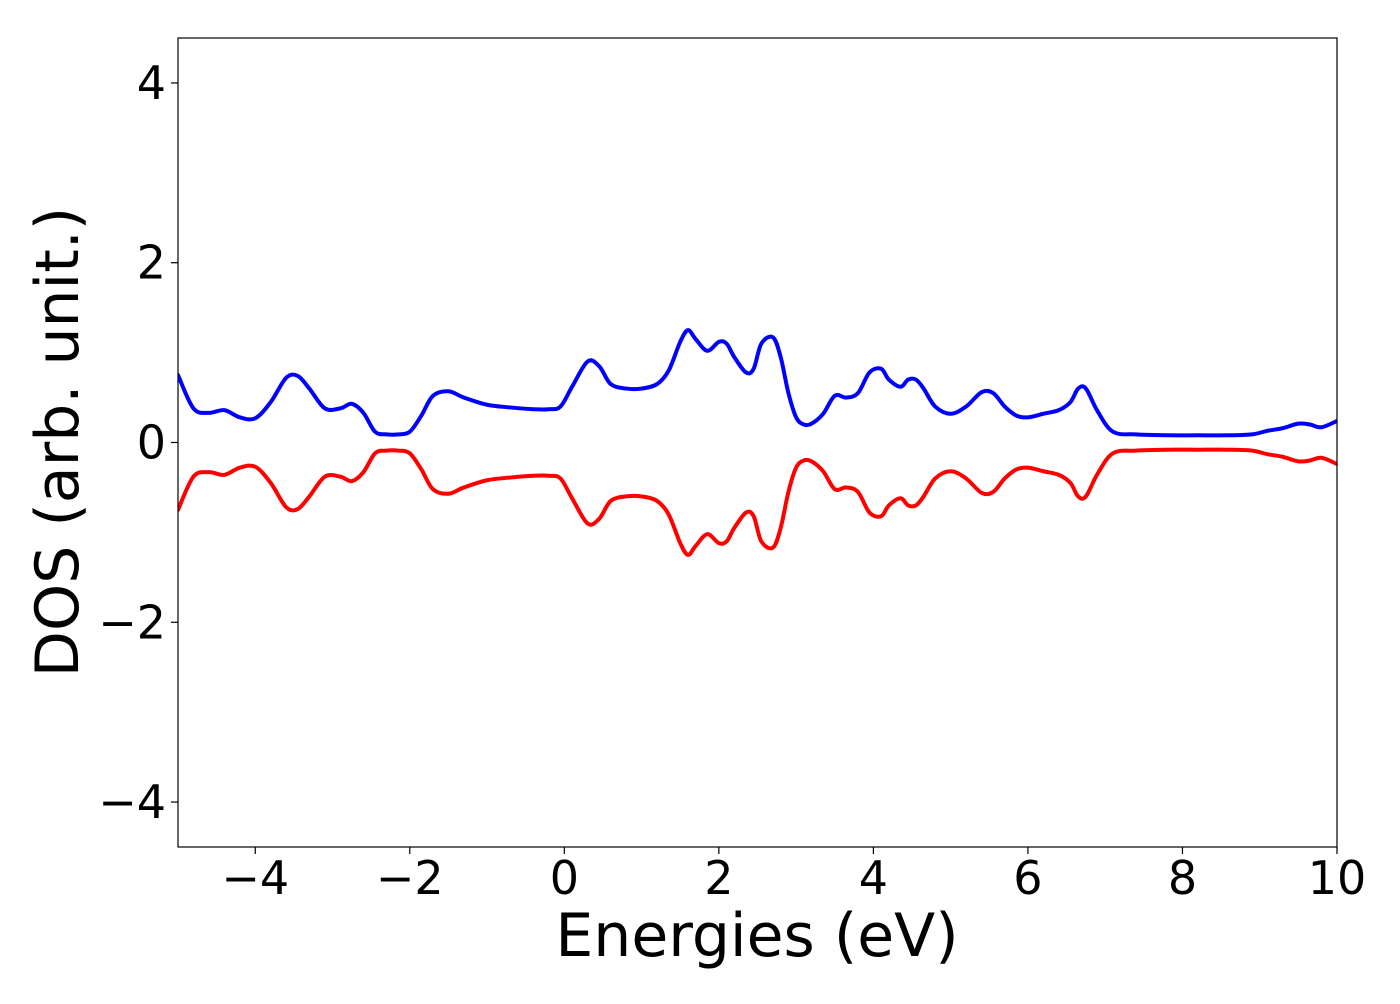  What do you see at coordinates (1182, 878) in the screenshot?
I see `x-tick-label: 8` at bounding box center [1182, 878].